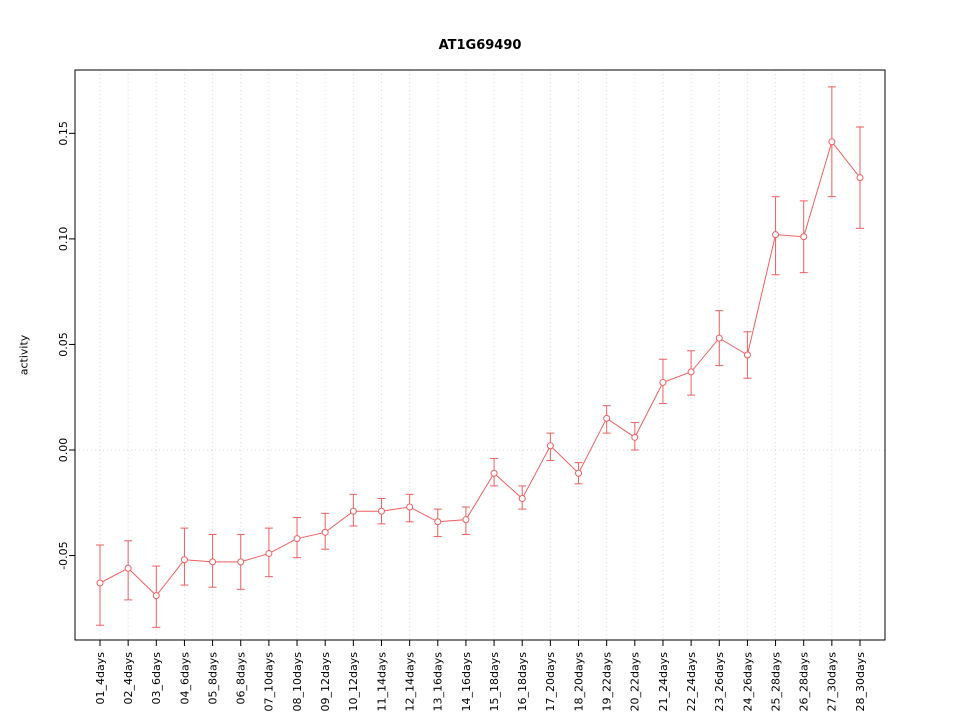  Describe the element at coordinates (381, 682) in the screenshot. I see `x-tick-label: 11_14days` at that location.